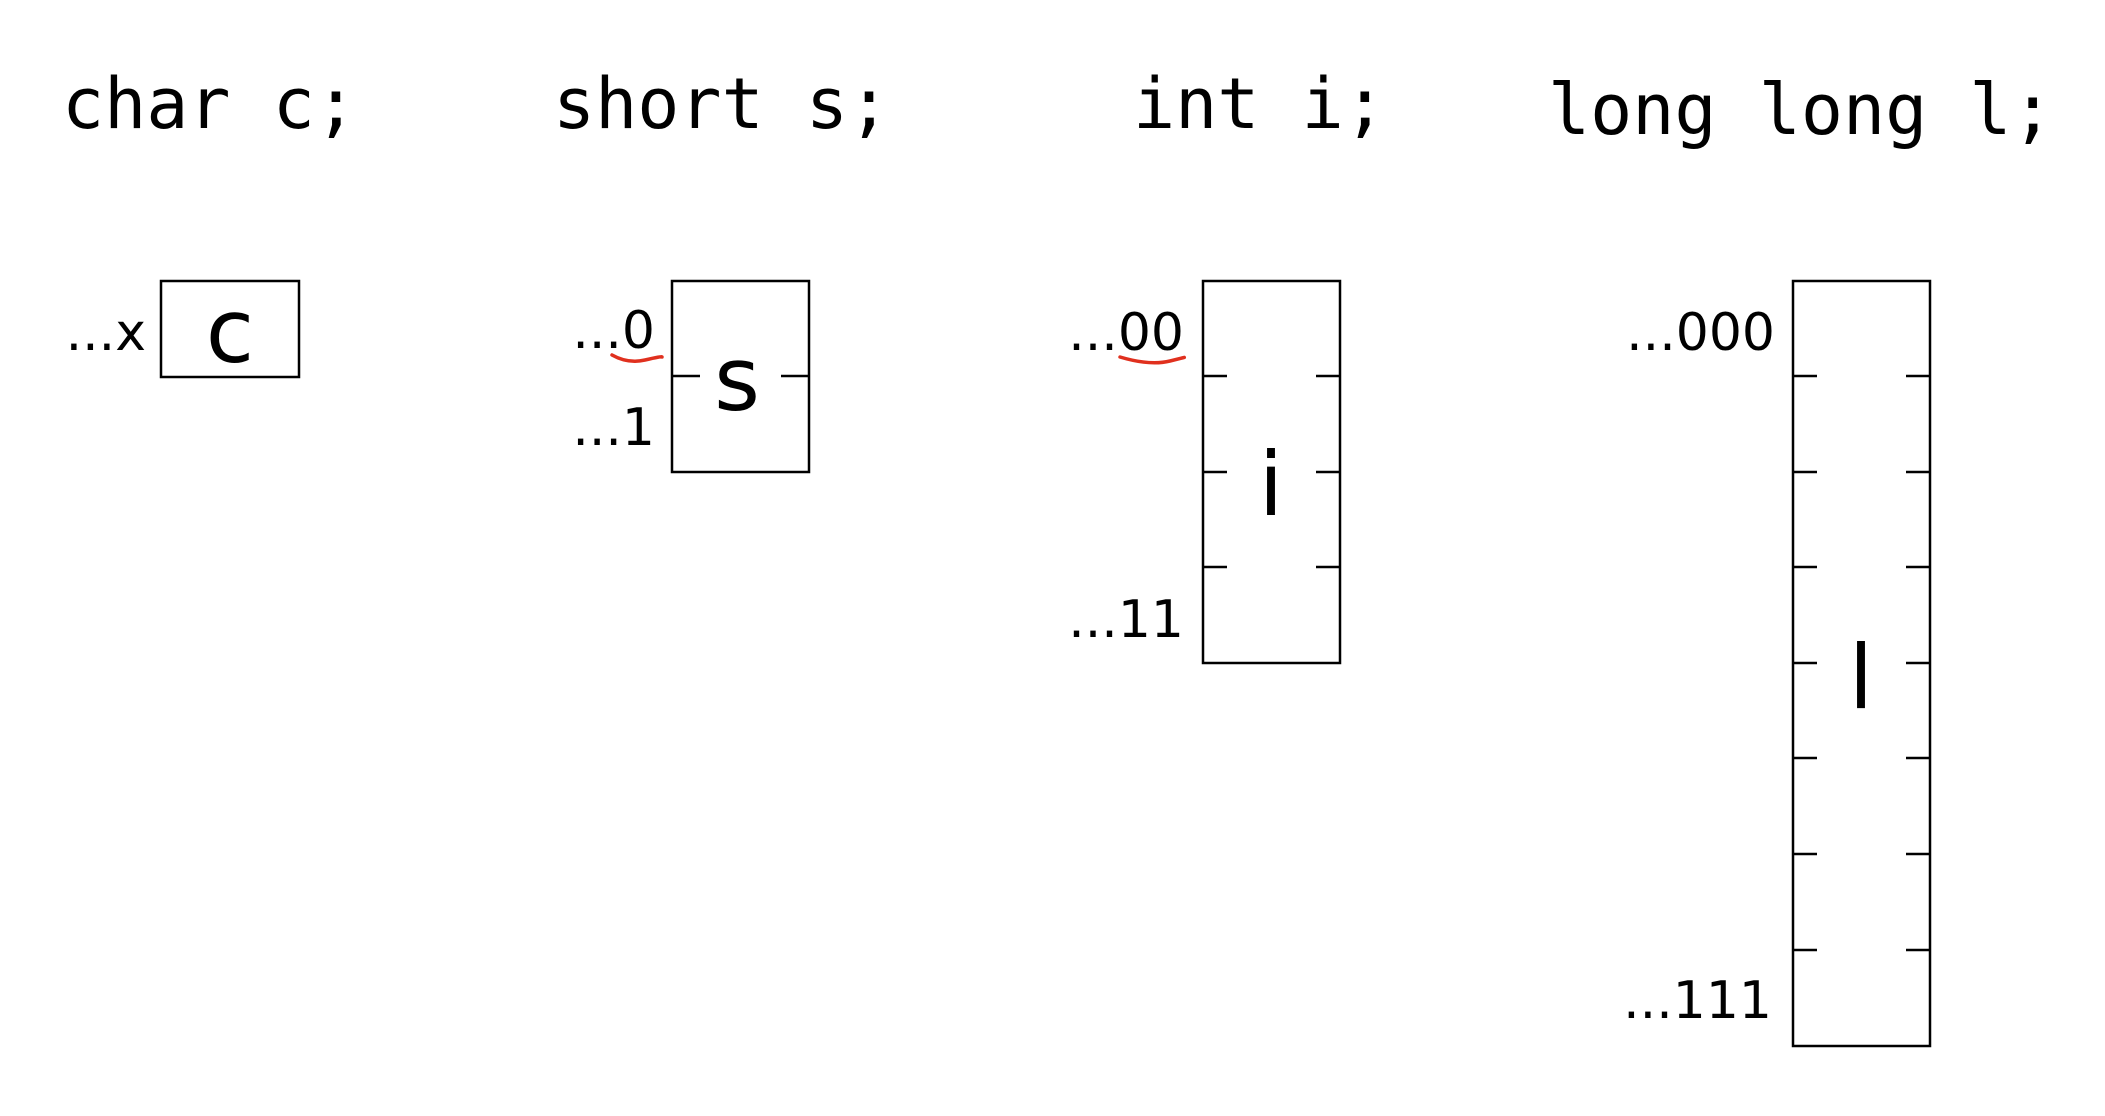 This screenshot has width=2105, height=1116. What do you see at coordinates (1801, 110) in the screenshot?
I see `declaration-long-long: long long l;` at bounding box center [1801, 110].